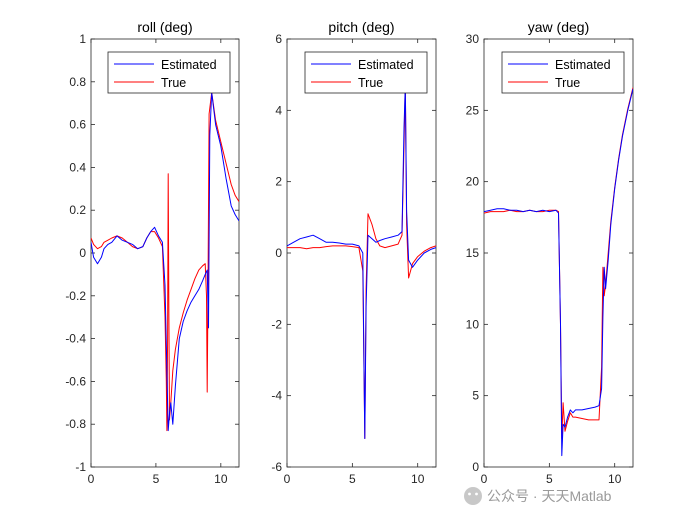  Describe the element at coordinates (278, 182) in the screenshot. I see `y-tick-label: 2` at that location.